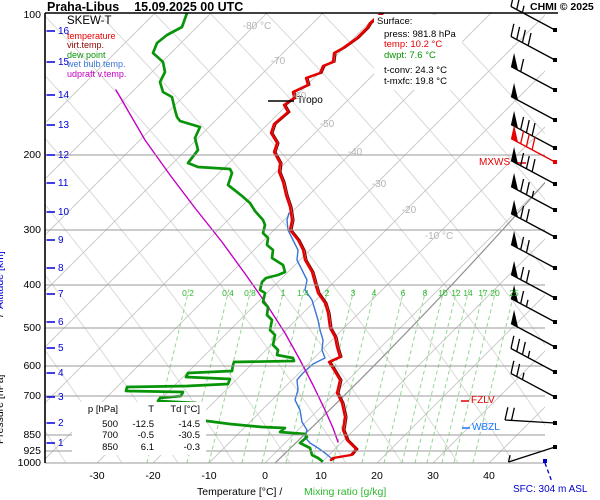 This screenshot has width=600, height=500. What do you see at coordinates (409, 210) in the screenshot?
I see `isotherm-label: -20` at bounding box center [409, 210].